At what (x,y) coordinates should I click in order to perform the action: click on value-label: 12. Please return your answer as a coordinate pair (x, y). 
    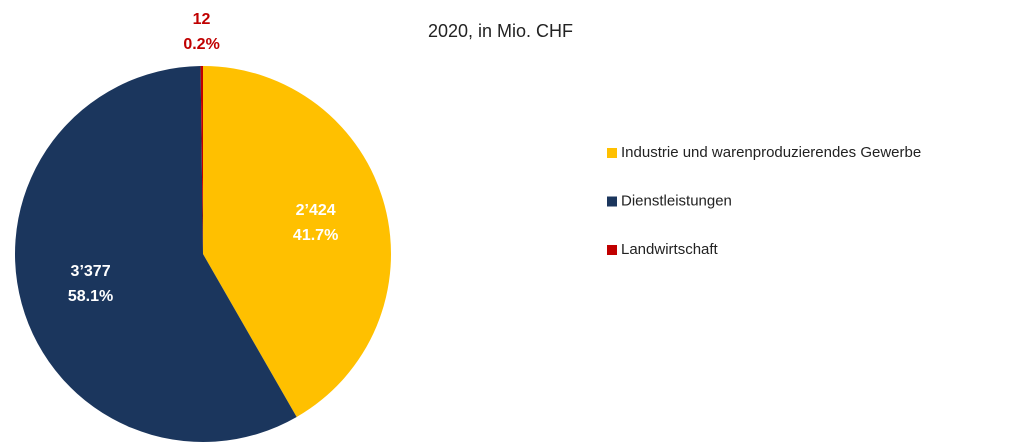
    Looking at the image, I should click on (202, 19).